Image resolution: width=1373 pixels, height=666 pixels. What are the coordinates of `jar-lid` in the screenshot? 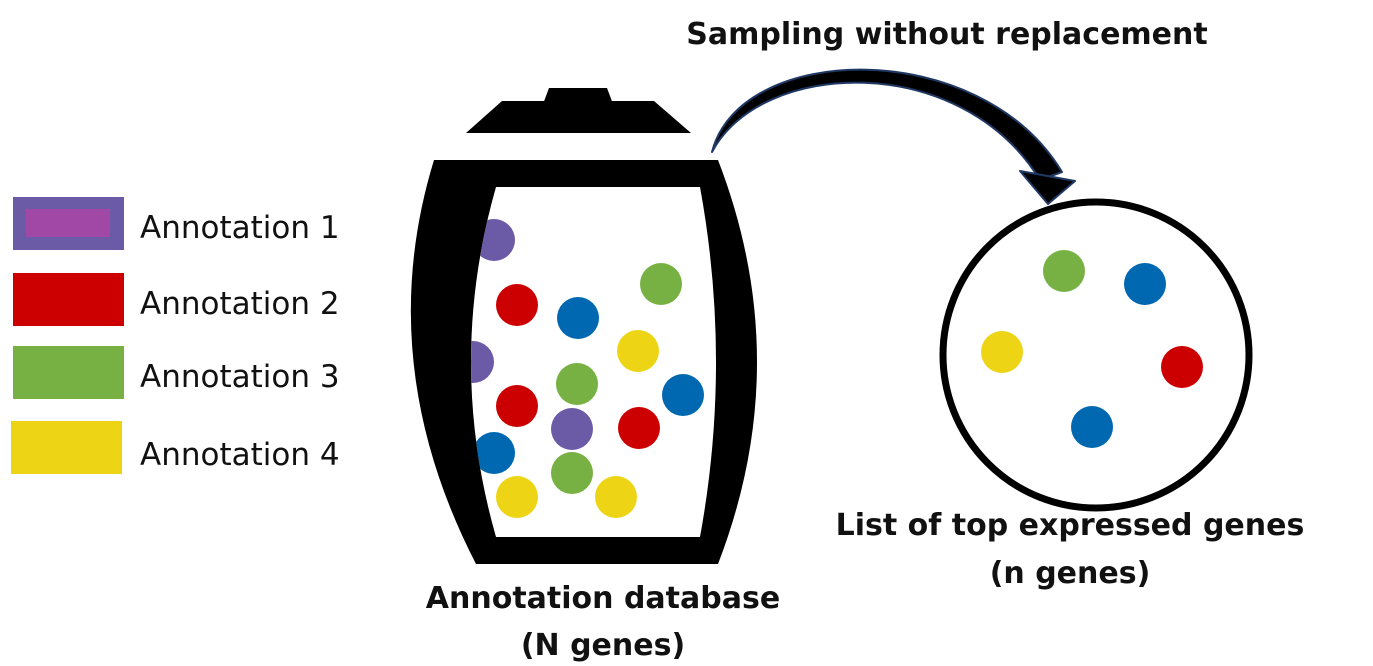 It's located at (578, 117).